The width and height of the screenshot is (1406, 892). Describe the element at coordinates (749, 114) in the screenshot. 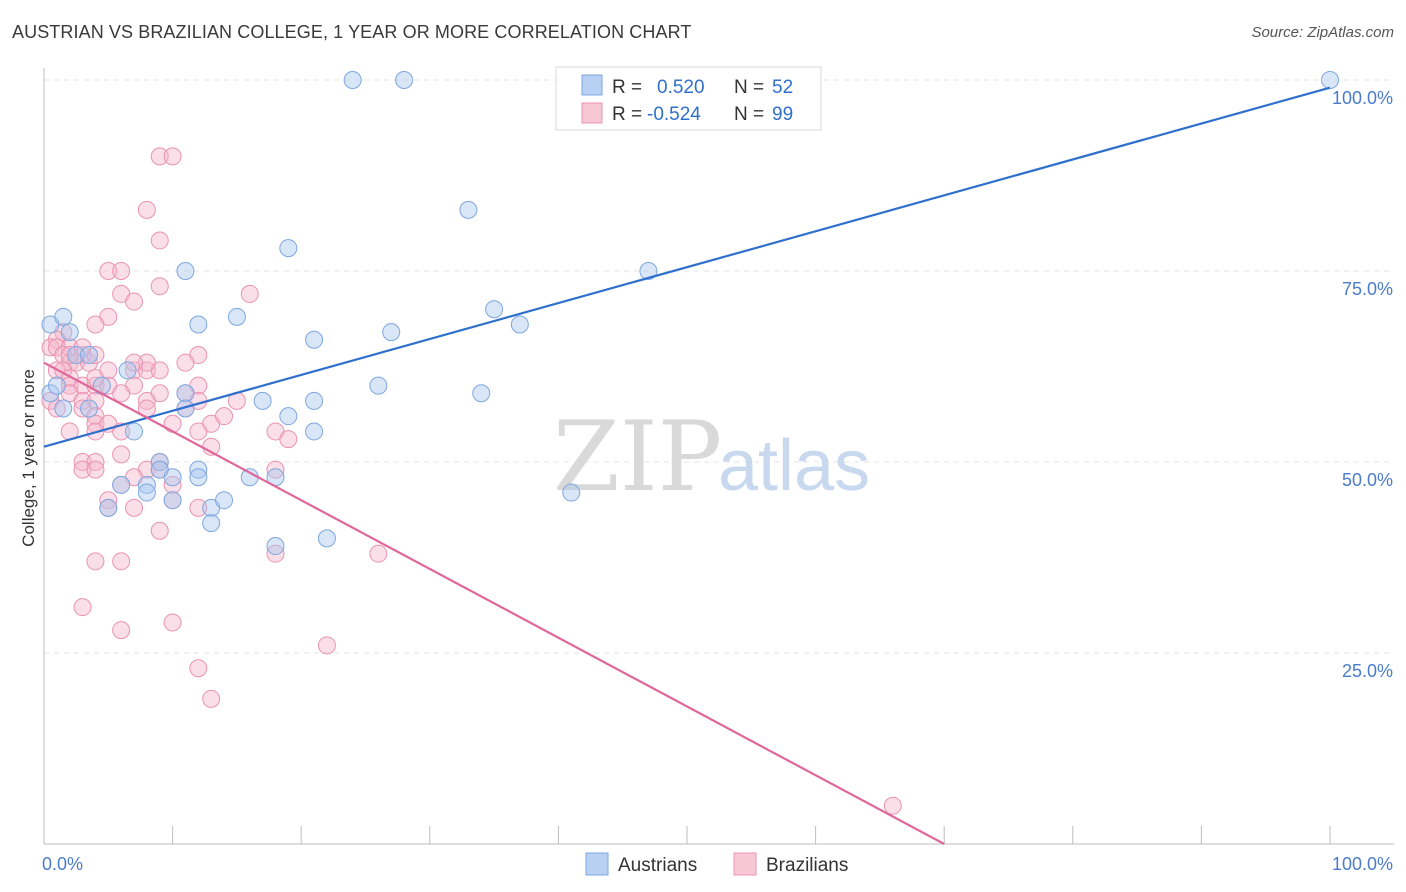

I see `brazilians-n-label: N =` at that location.